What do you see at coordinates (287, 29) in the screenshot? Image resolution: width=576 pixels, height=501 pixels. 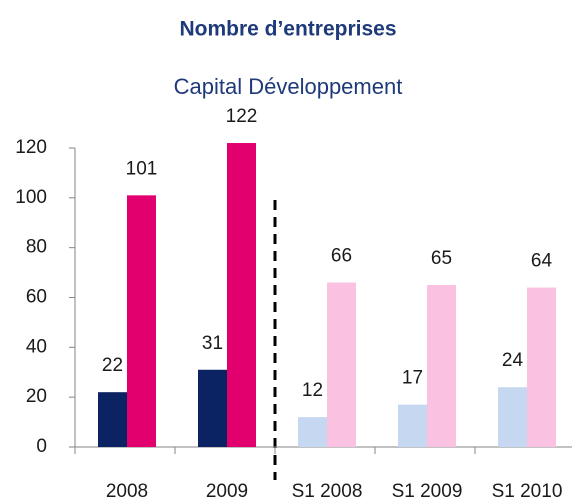 I see `chart-title: Nombre d’entreprises` at bounding box center [287, 29].